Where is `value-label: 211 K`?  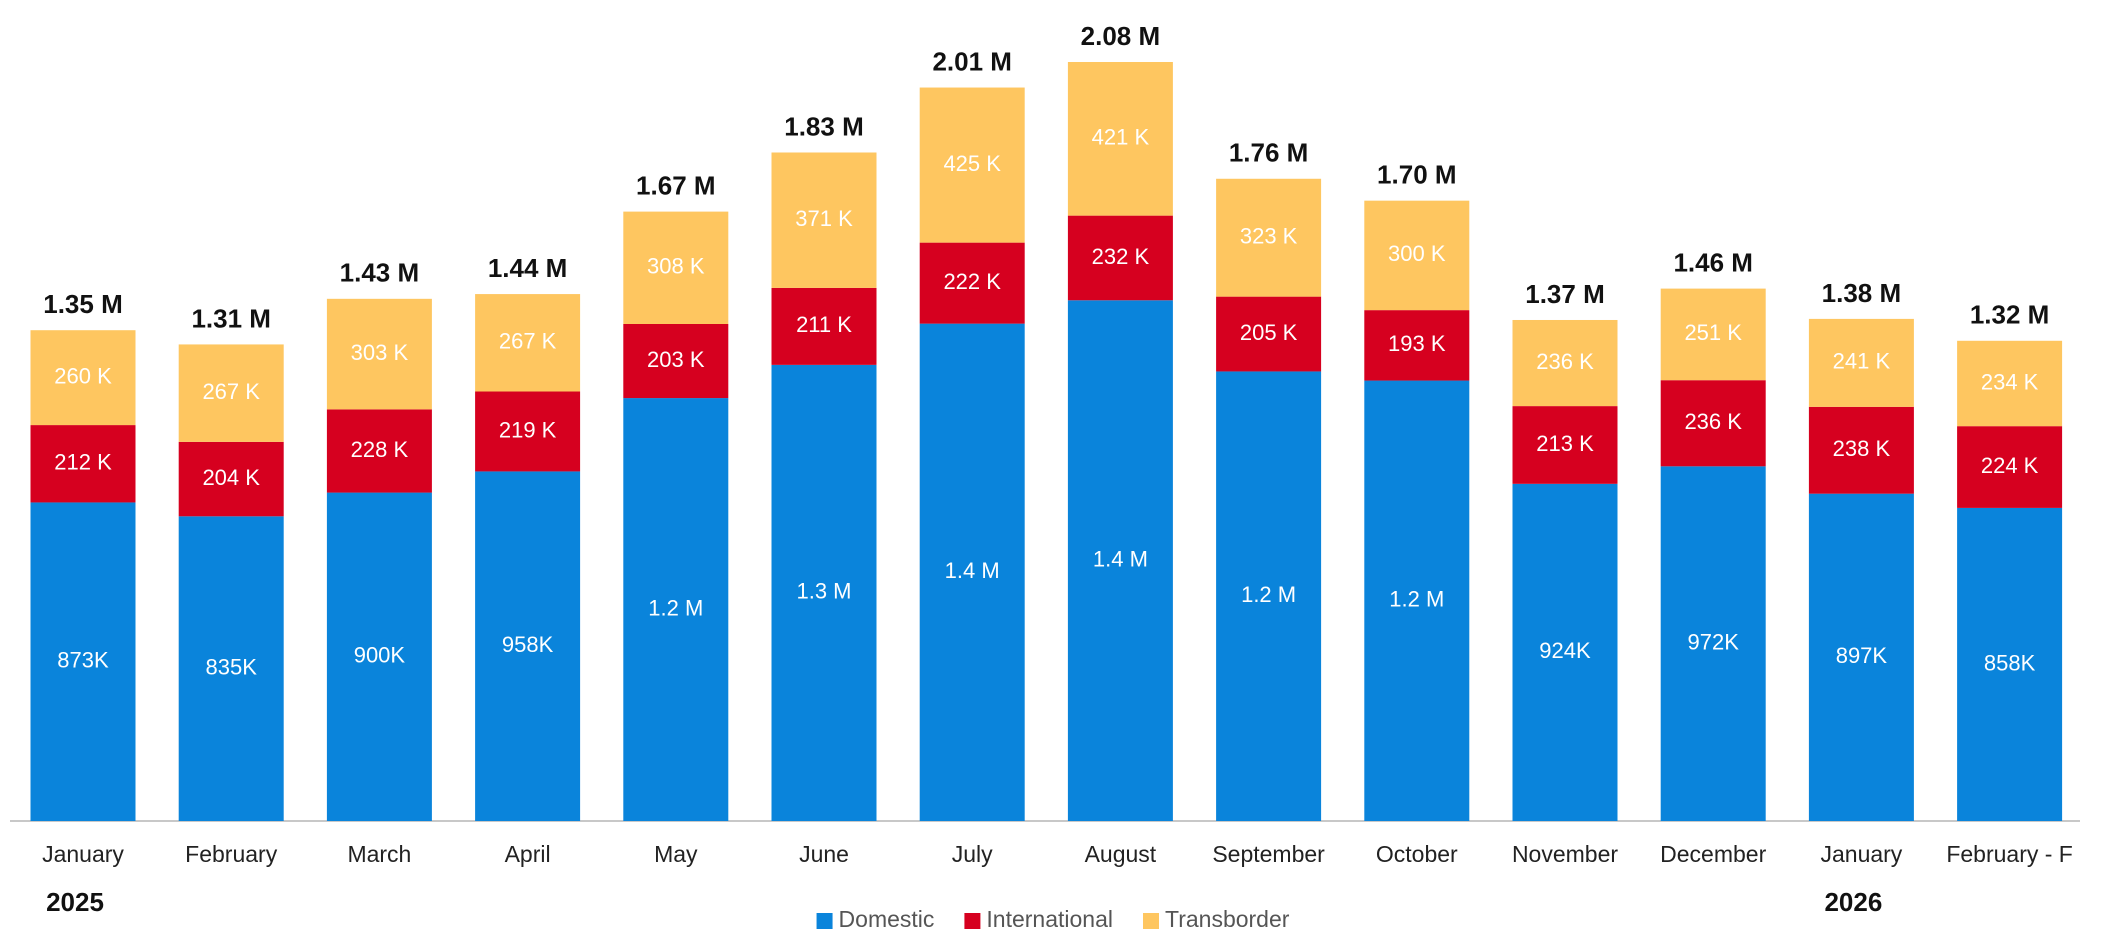
value-label: 211 K is located at coordinates (824, 324).